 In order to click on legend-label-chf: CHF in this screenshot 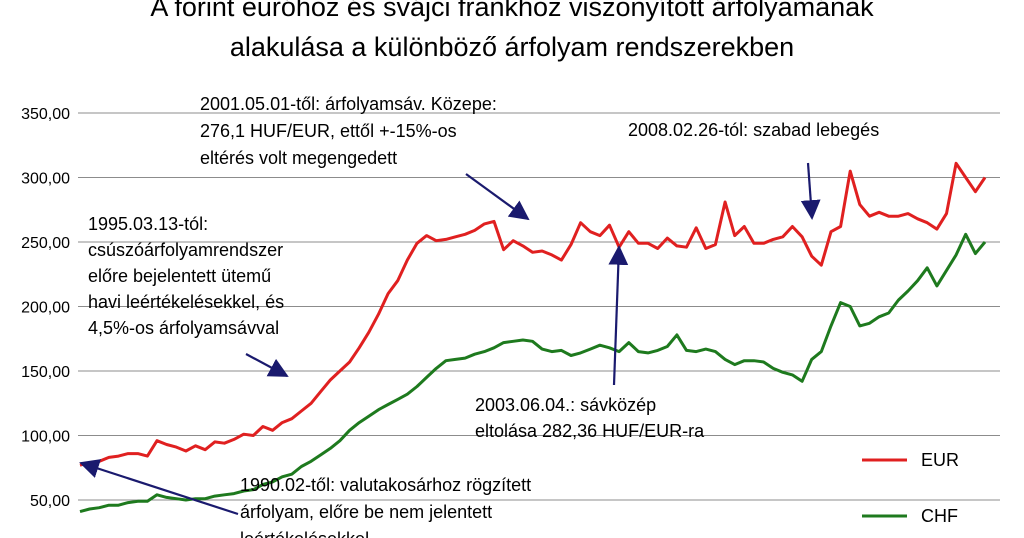, I will do `click(939, 516)`.